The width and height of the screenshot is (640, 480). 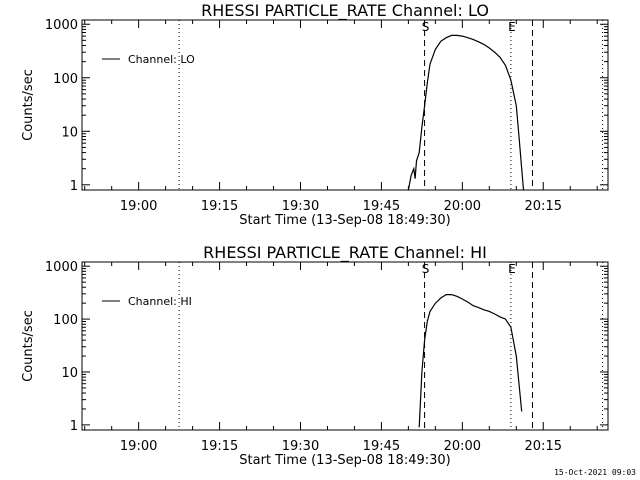 I want to click on chart-title: RHESSI PARTICLE_RATE Channel: LO, so click(x=345, y=11).